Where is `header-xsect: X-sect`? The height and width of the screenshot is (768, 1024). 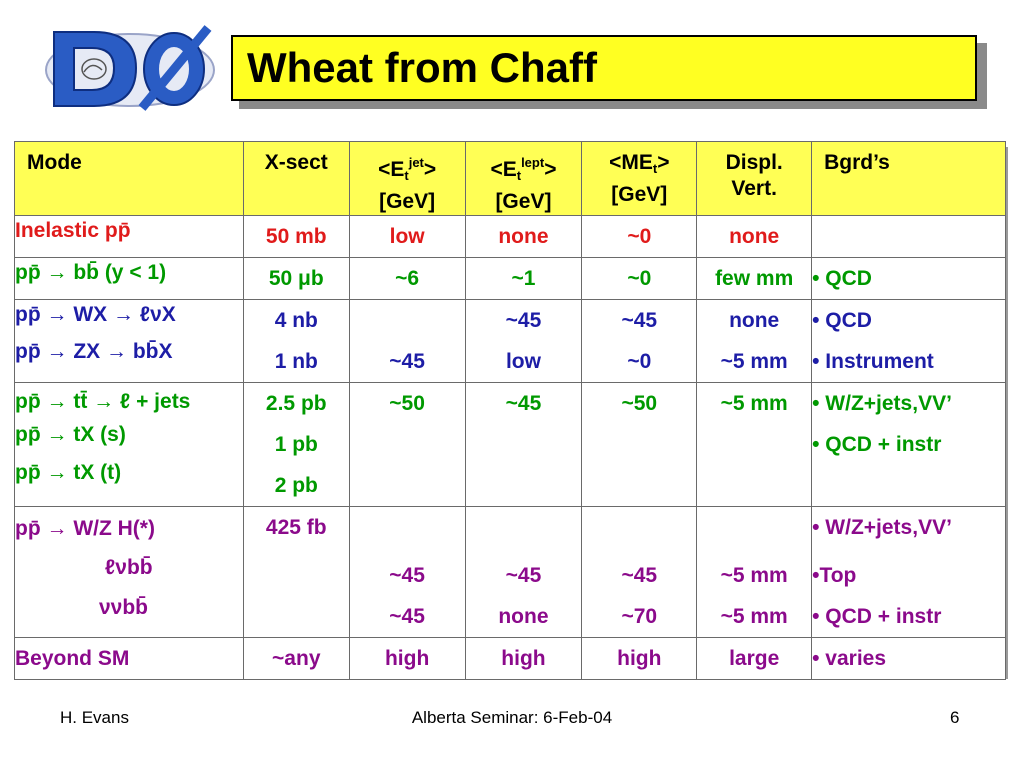 header-xsect: X-sect is located at coordinates (296, 162).